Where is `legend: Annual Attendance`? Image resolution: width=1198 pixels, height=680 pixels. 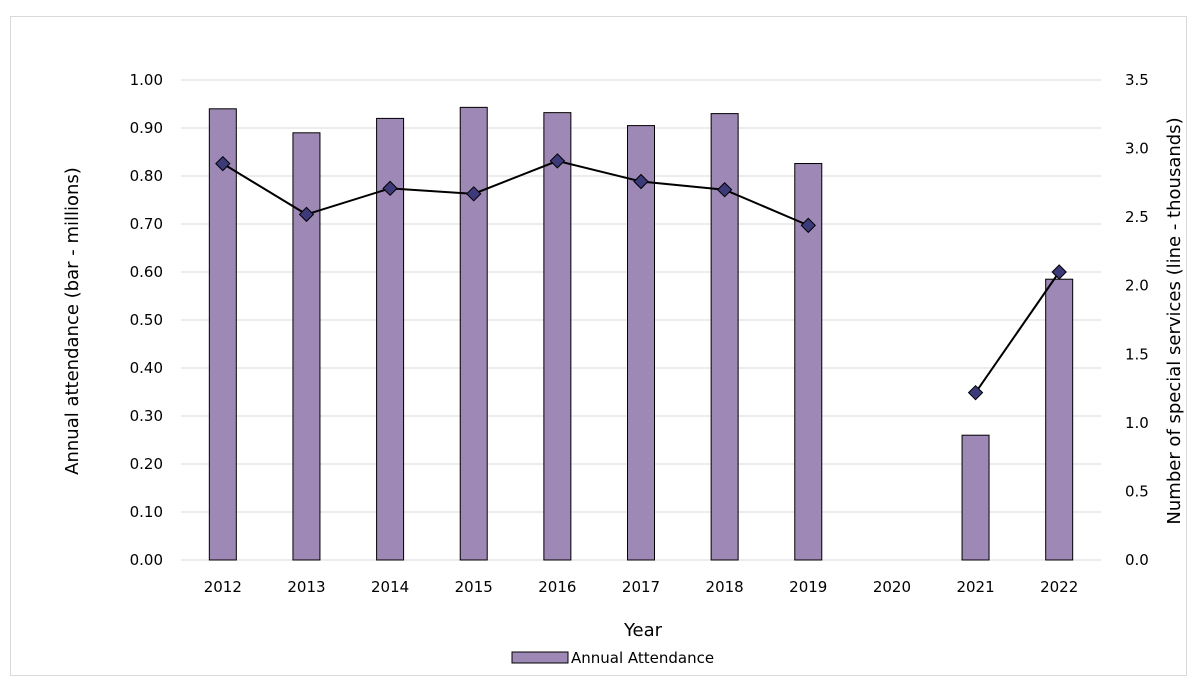 legend: Annual Attendance is located at coordinates (612, 658).